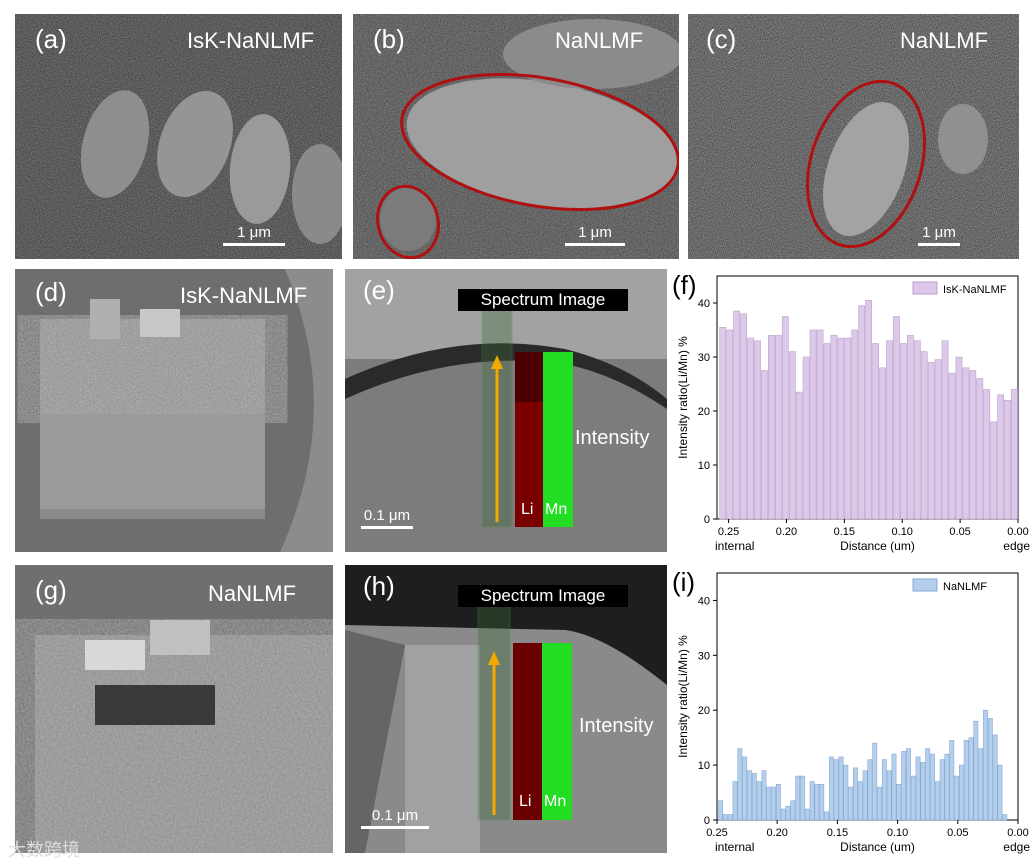  I want to click on panel-label: (c), so click(721, 39).